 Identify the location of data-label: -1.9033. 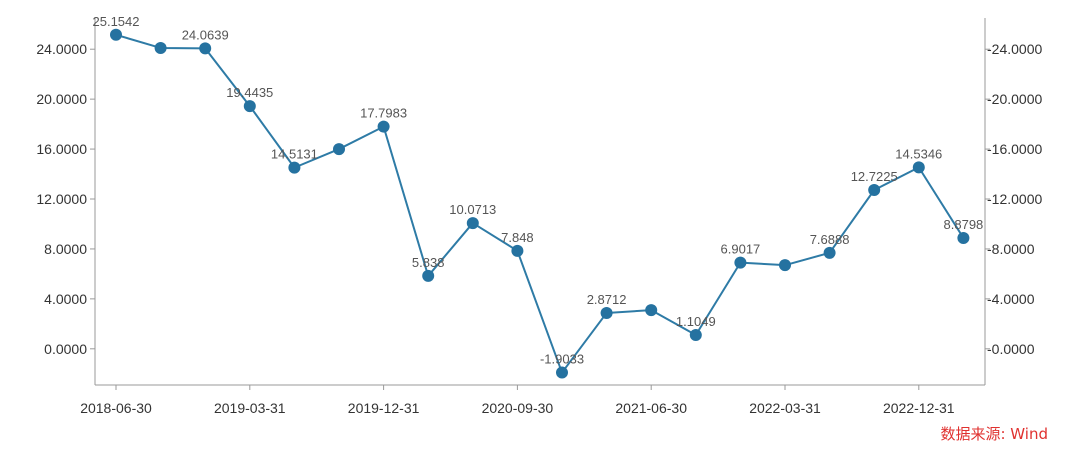
(562, 359).